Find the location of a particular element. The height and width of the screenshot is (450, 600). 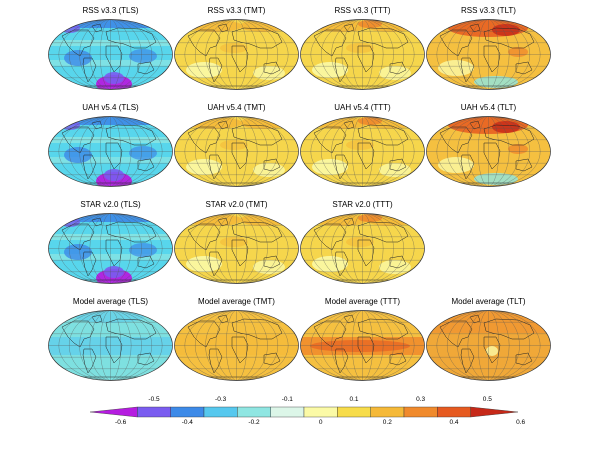

panel-title: Model average (TLS) is located at coordinates (110, 301).